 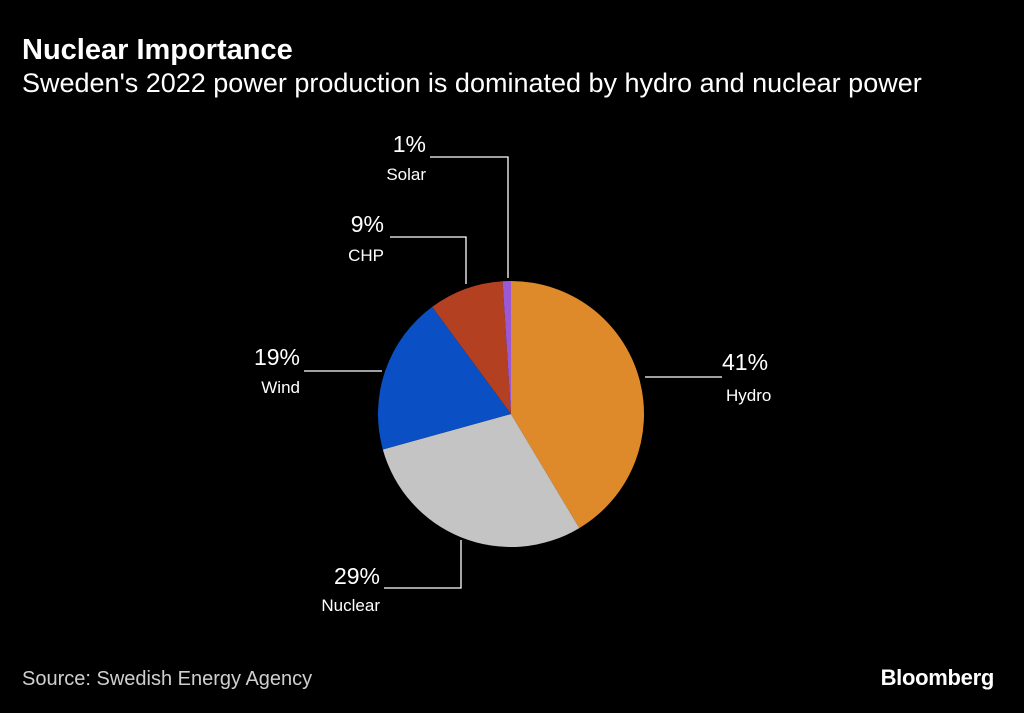 I want to click on leader-line-solar, so click(x=469, y=217).